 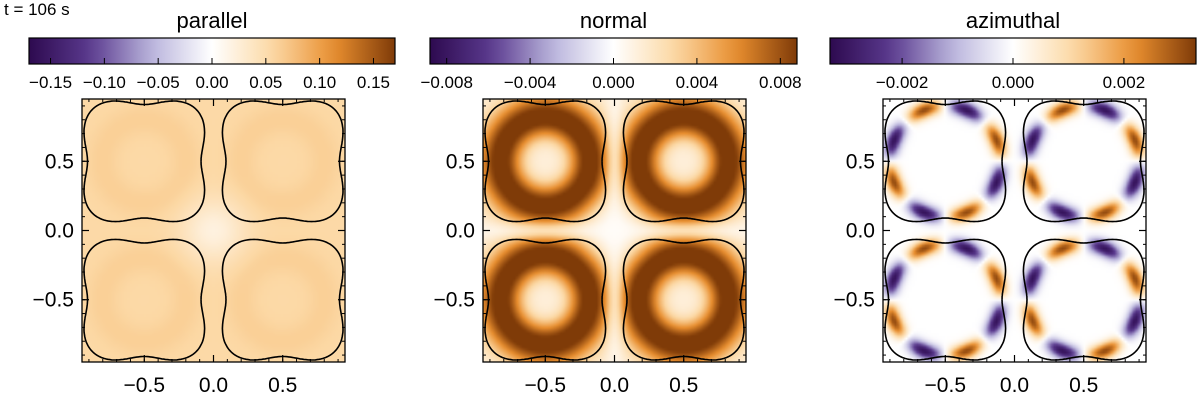 What do you see at coordinates (446, 82) in the screenshot?
I see `colorbar-tick-label: −0.008` at bounding box center [446, 82].